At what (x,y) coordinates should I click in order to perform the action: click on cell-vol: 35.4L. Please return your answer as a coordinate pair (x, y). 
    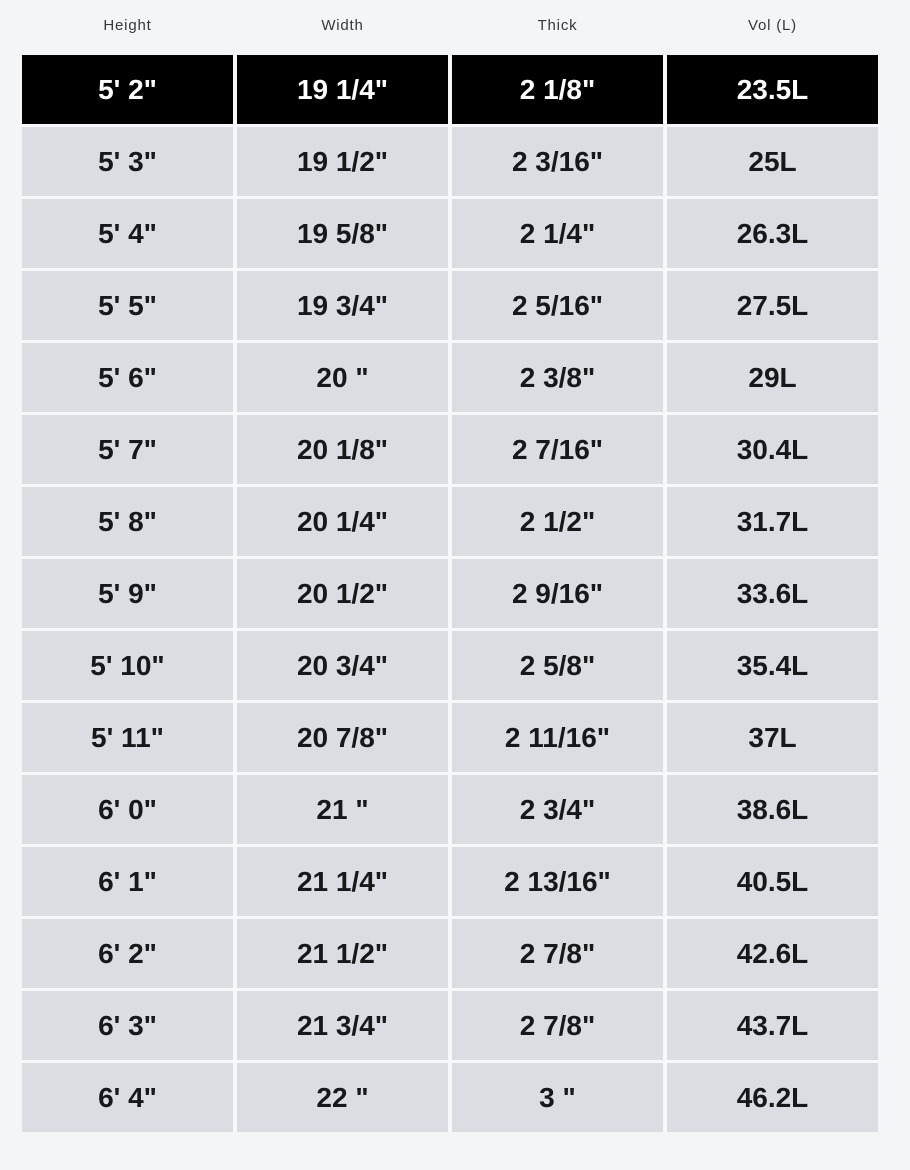
    Looking at the image, I should click on (772, 665).